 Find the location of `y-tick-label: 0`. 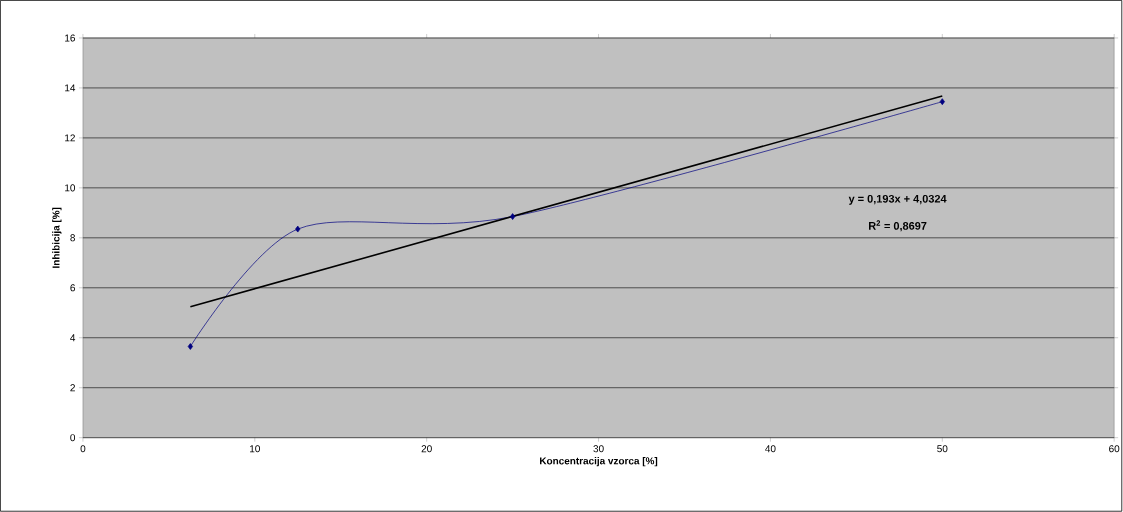

y-tick-label: 0 is located at coordinates (73, 438).